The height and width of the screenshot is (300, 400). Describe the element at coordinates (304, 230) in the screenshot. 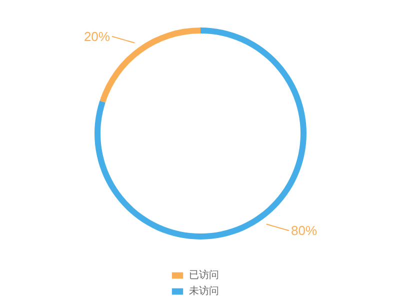

I see `data-label: 80%` at that location.